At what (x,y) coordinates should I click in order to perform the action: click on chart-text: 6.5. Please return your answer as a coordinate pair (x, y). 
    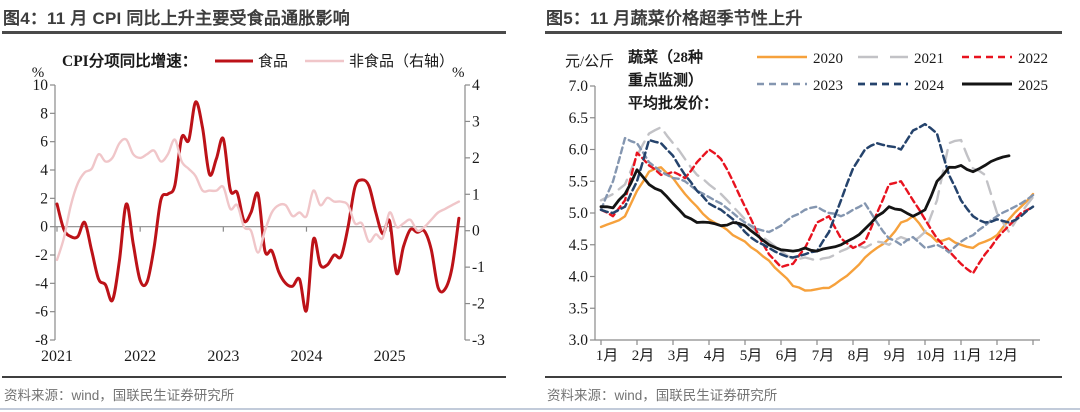
    Looking at the image, I should click on (579, 118).